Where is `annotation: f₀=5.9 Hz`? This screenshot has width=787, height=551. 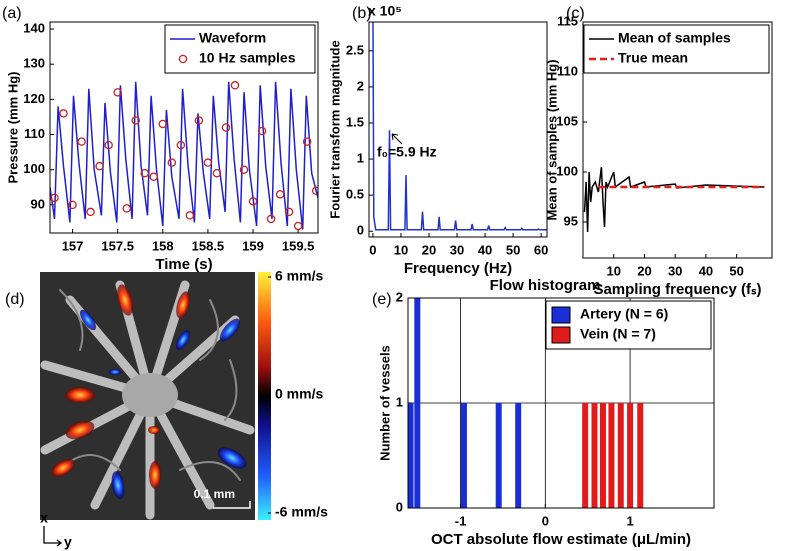 annotation: f₀=5.9 Hz is located at coordinates (407, 152).